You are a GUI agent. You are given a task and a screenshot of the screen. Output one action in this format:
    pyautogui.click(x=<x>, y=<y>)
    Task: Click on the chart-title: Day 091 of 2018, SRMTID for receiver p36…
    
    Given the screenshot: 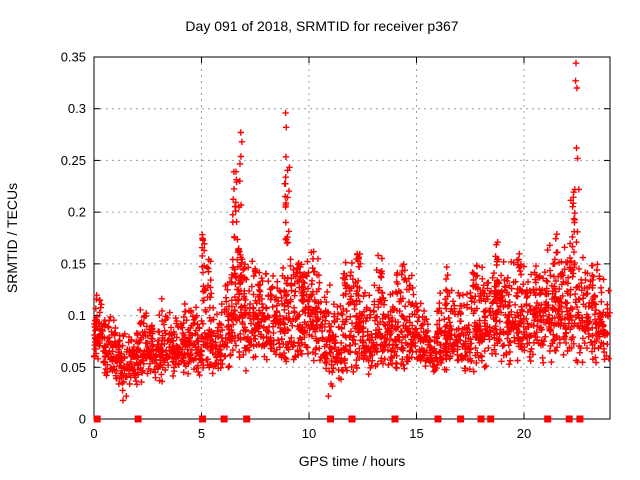 What is the action you would take?
    pyautogui.click(x=321, y=26)
    